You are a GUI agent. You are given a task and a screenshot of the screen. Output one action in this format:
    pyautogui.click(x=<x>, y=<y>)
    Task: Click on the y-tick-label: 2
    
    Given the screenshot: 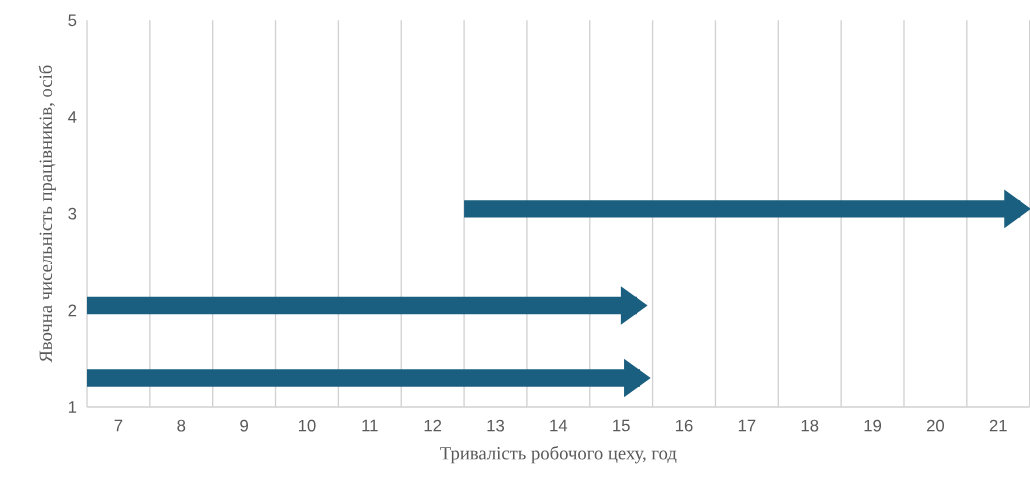 What is the action you would take?
    pyautogui.click(x=72, y=310)
    